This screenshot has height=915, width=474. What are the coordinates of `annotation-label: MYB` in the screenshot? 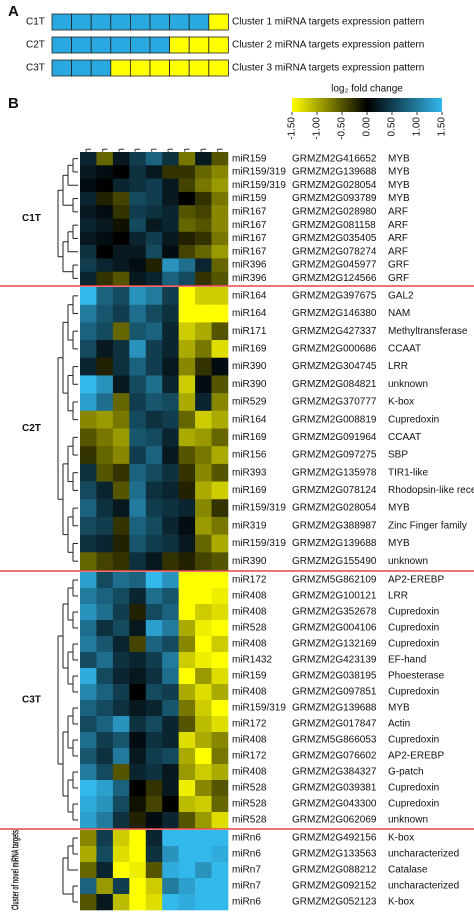 It's located at (399, 185).